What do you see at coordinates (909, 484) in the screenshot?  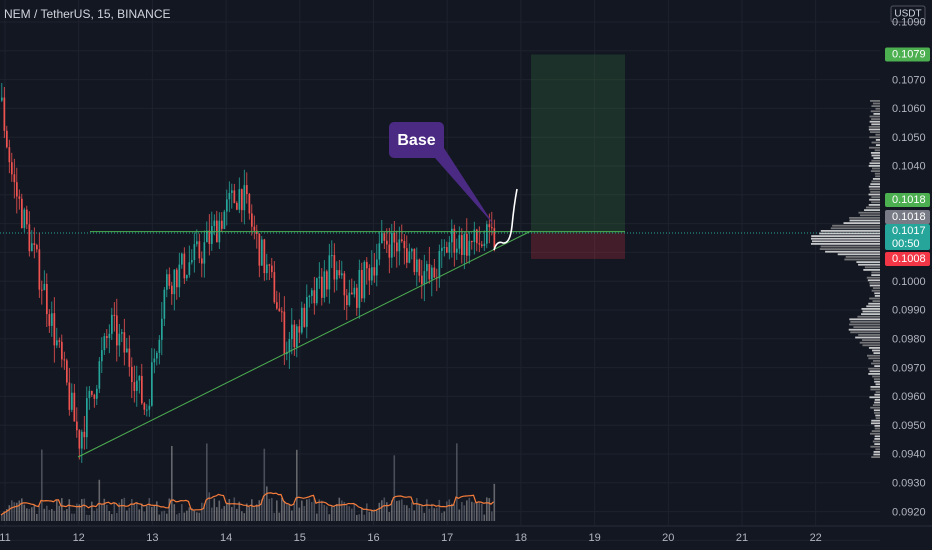 I see `price-label: 0.0930` at bounding box center [909, 484].